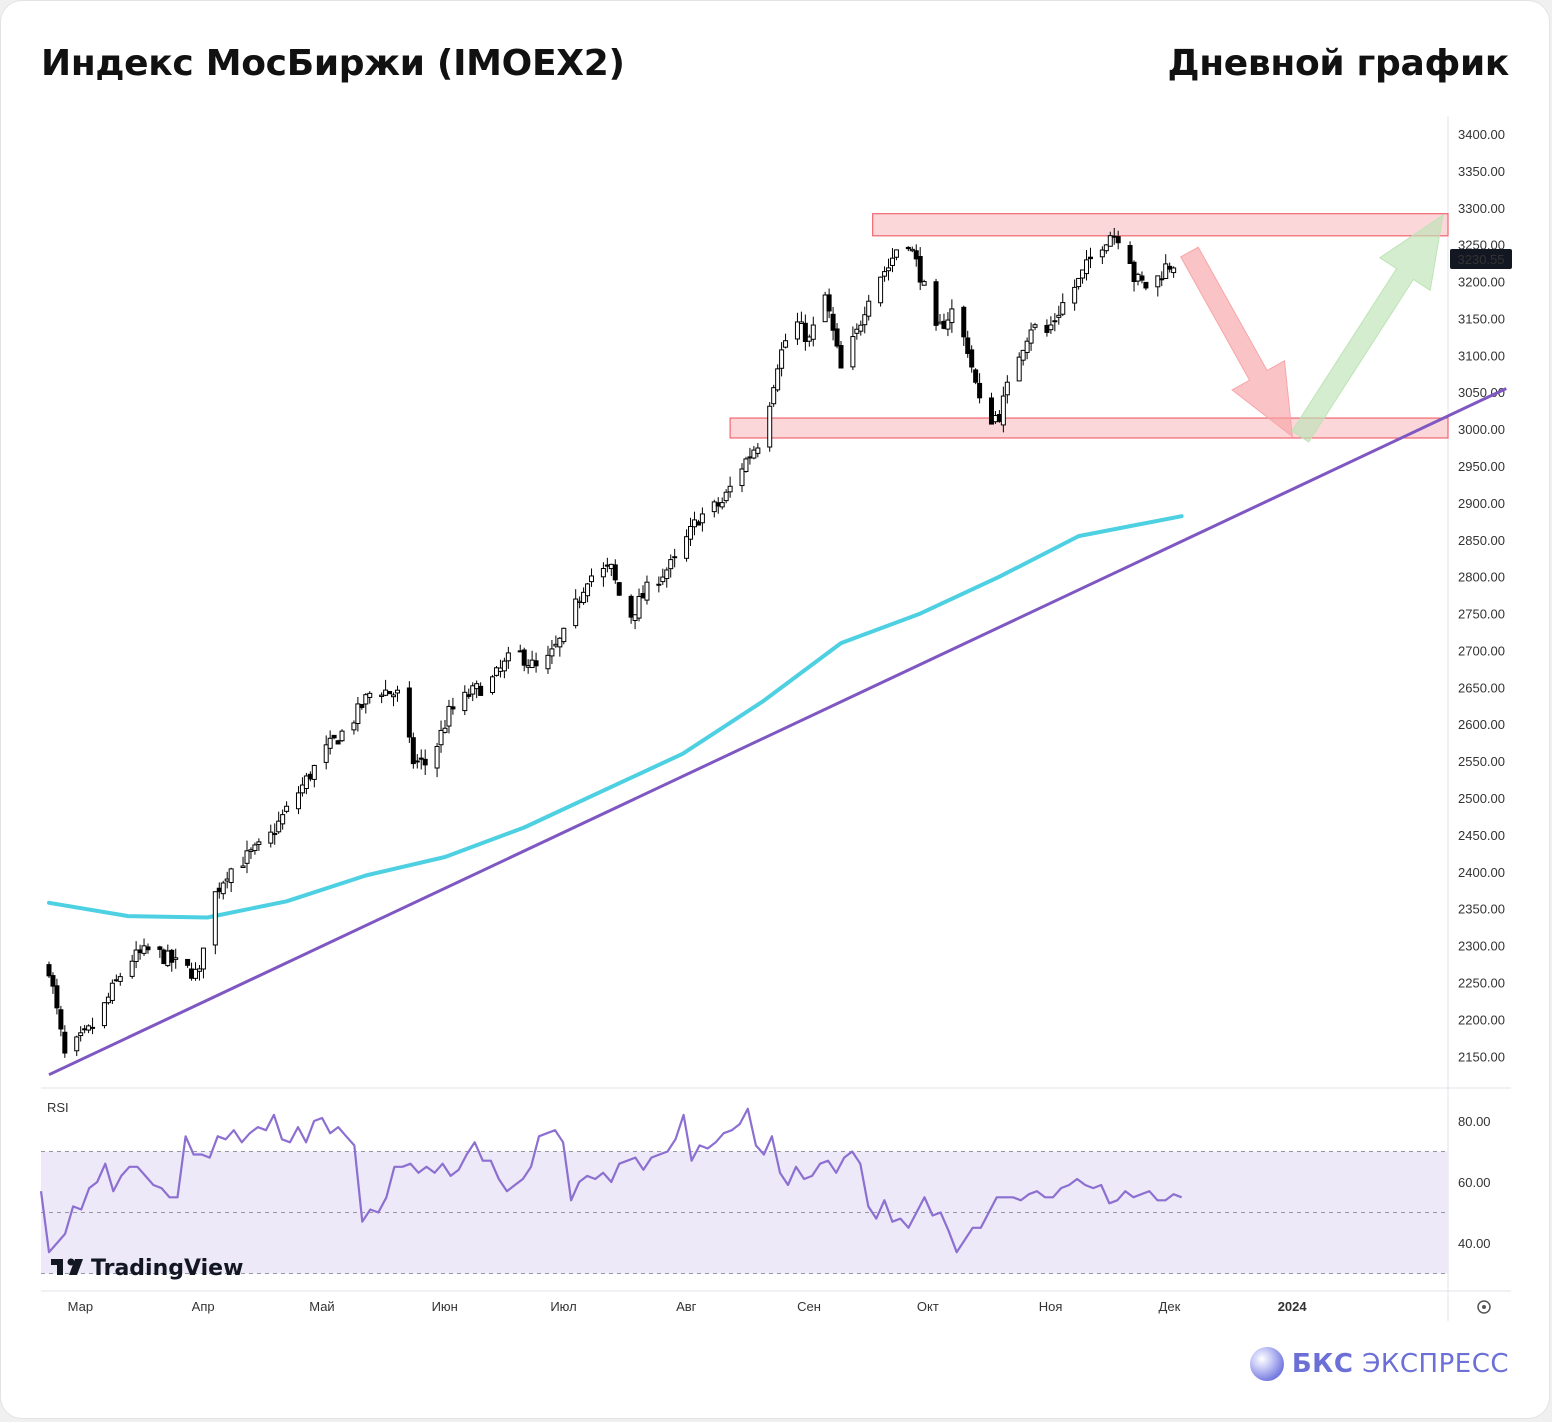 The image size is (1552, 1422). I want to click on rsi-line, so click(610, 1180).